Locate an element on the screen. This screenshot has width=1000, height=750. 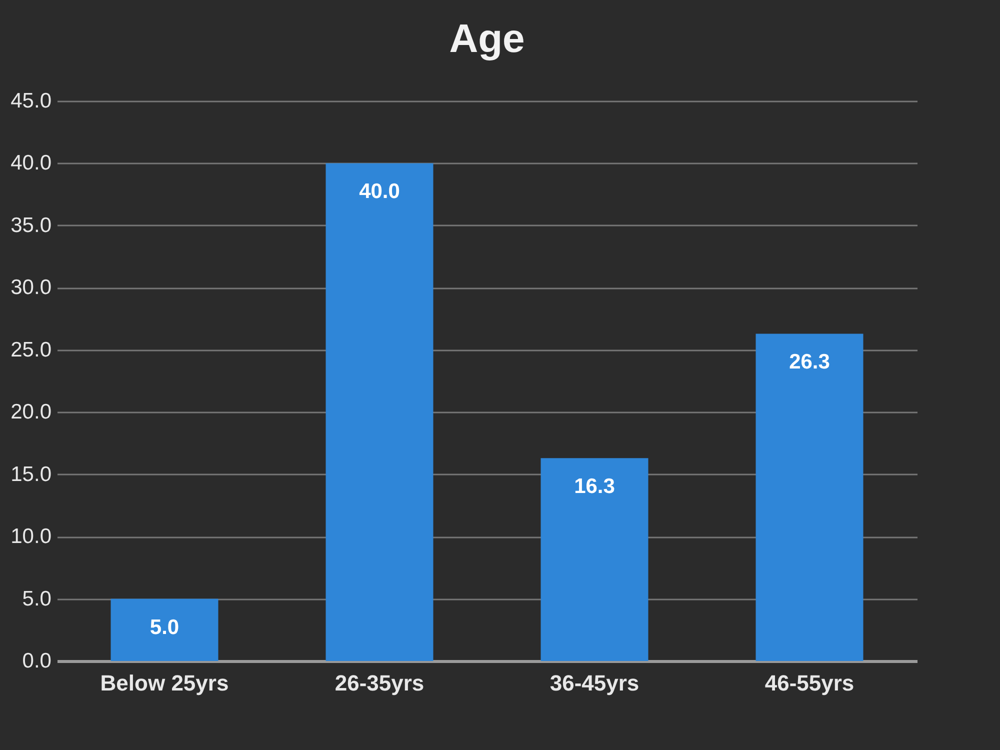
y-tick-label: 30.0 is located at coordinates (31, 288).